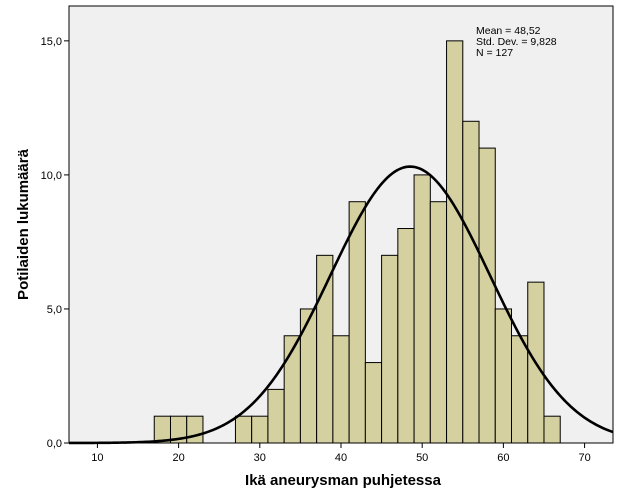  Describe the element at coordinates (51, 176) in the screenshot. I see `y-tick-label: 10,0` at that location.